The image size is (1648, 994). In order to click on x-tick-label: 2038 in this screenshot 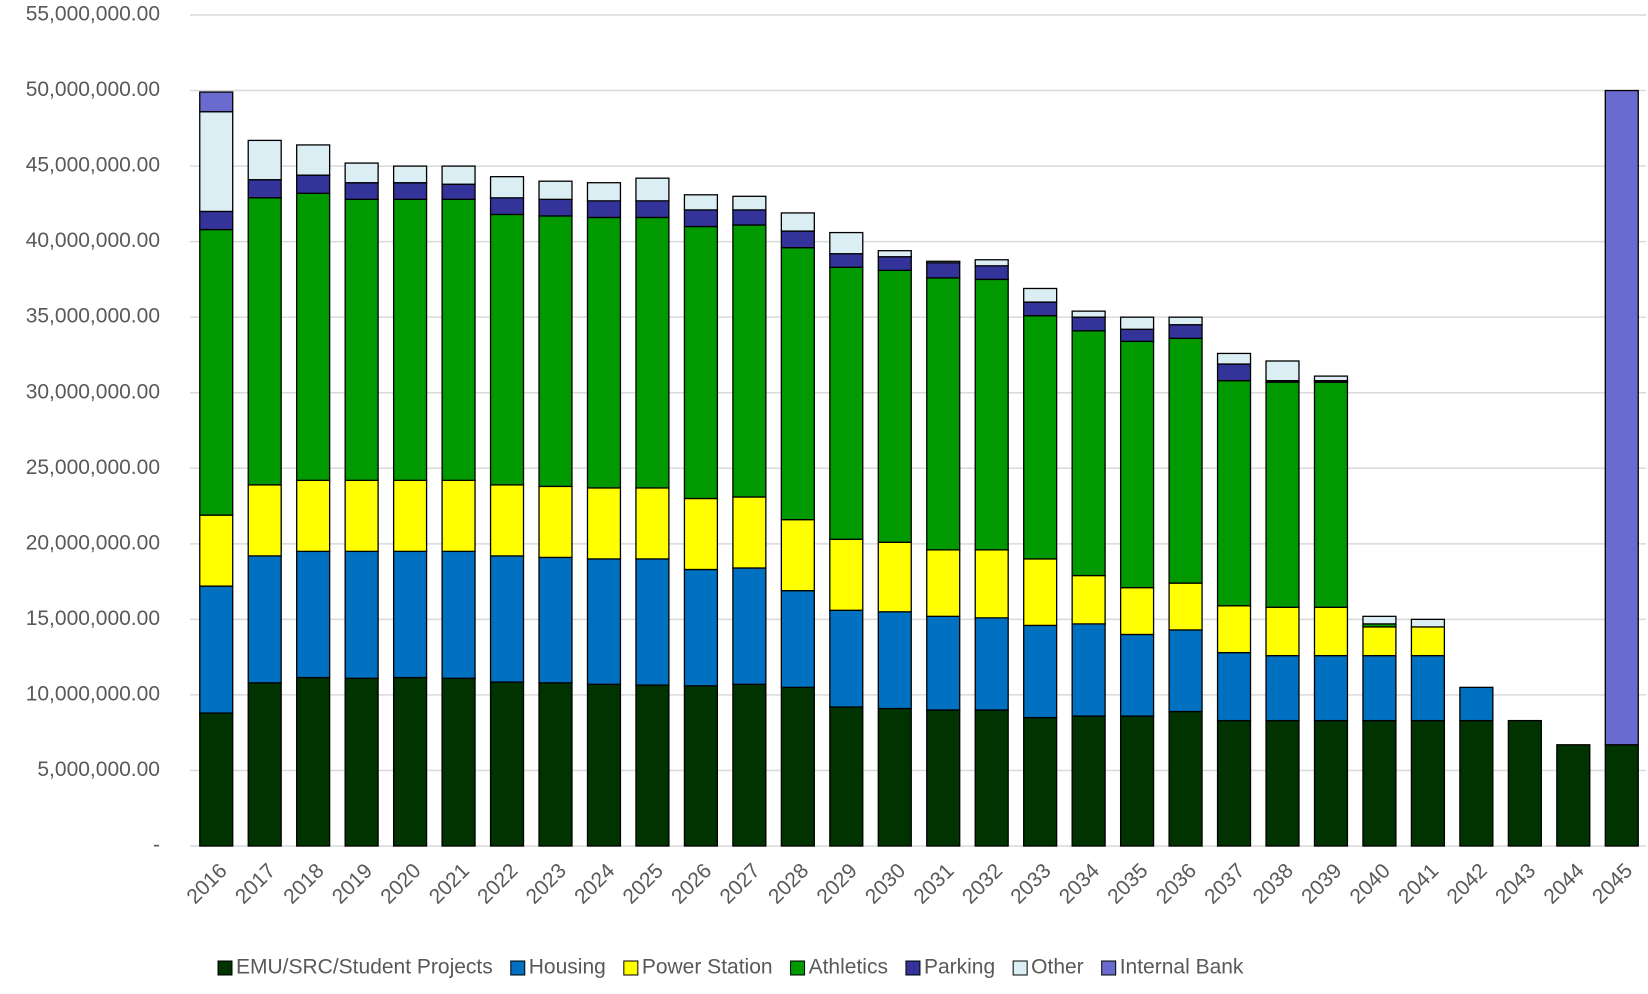, I will do `click(1273, 883)`.